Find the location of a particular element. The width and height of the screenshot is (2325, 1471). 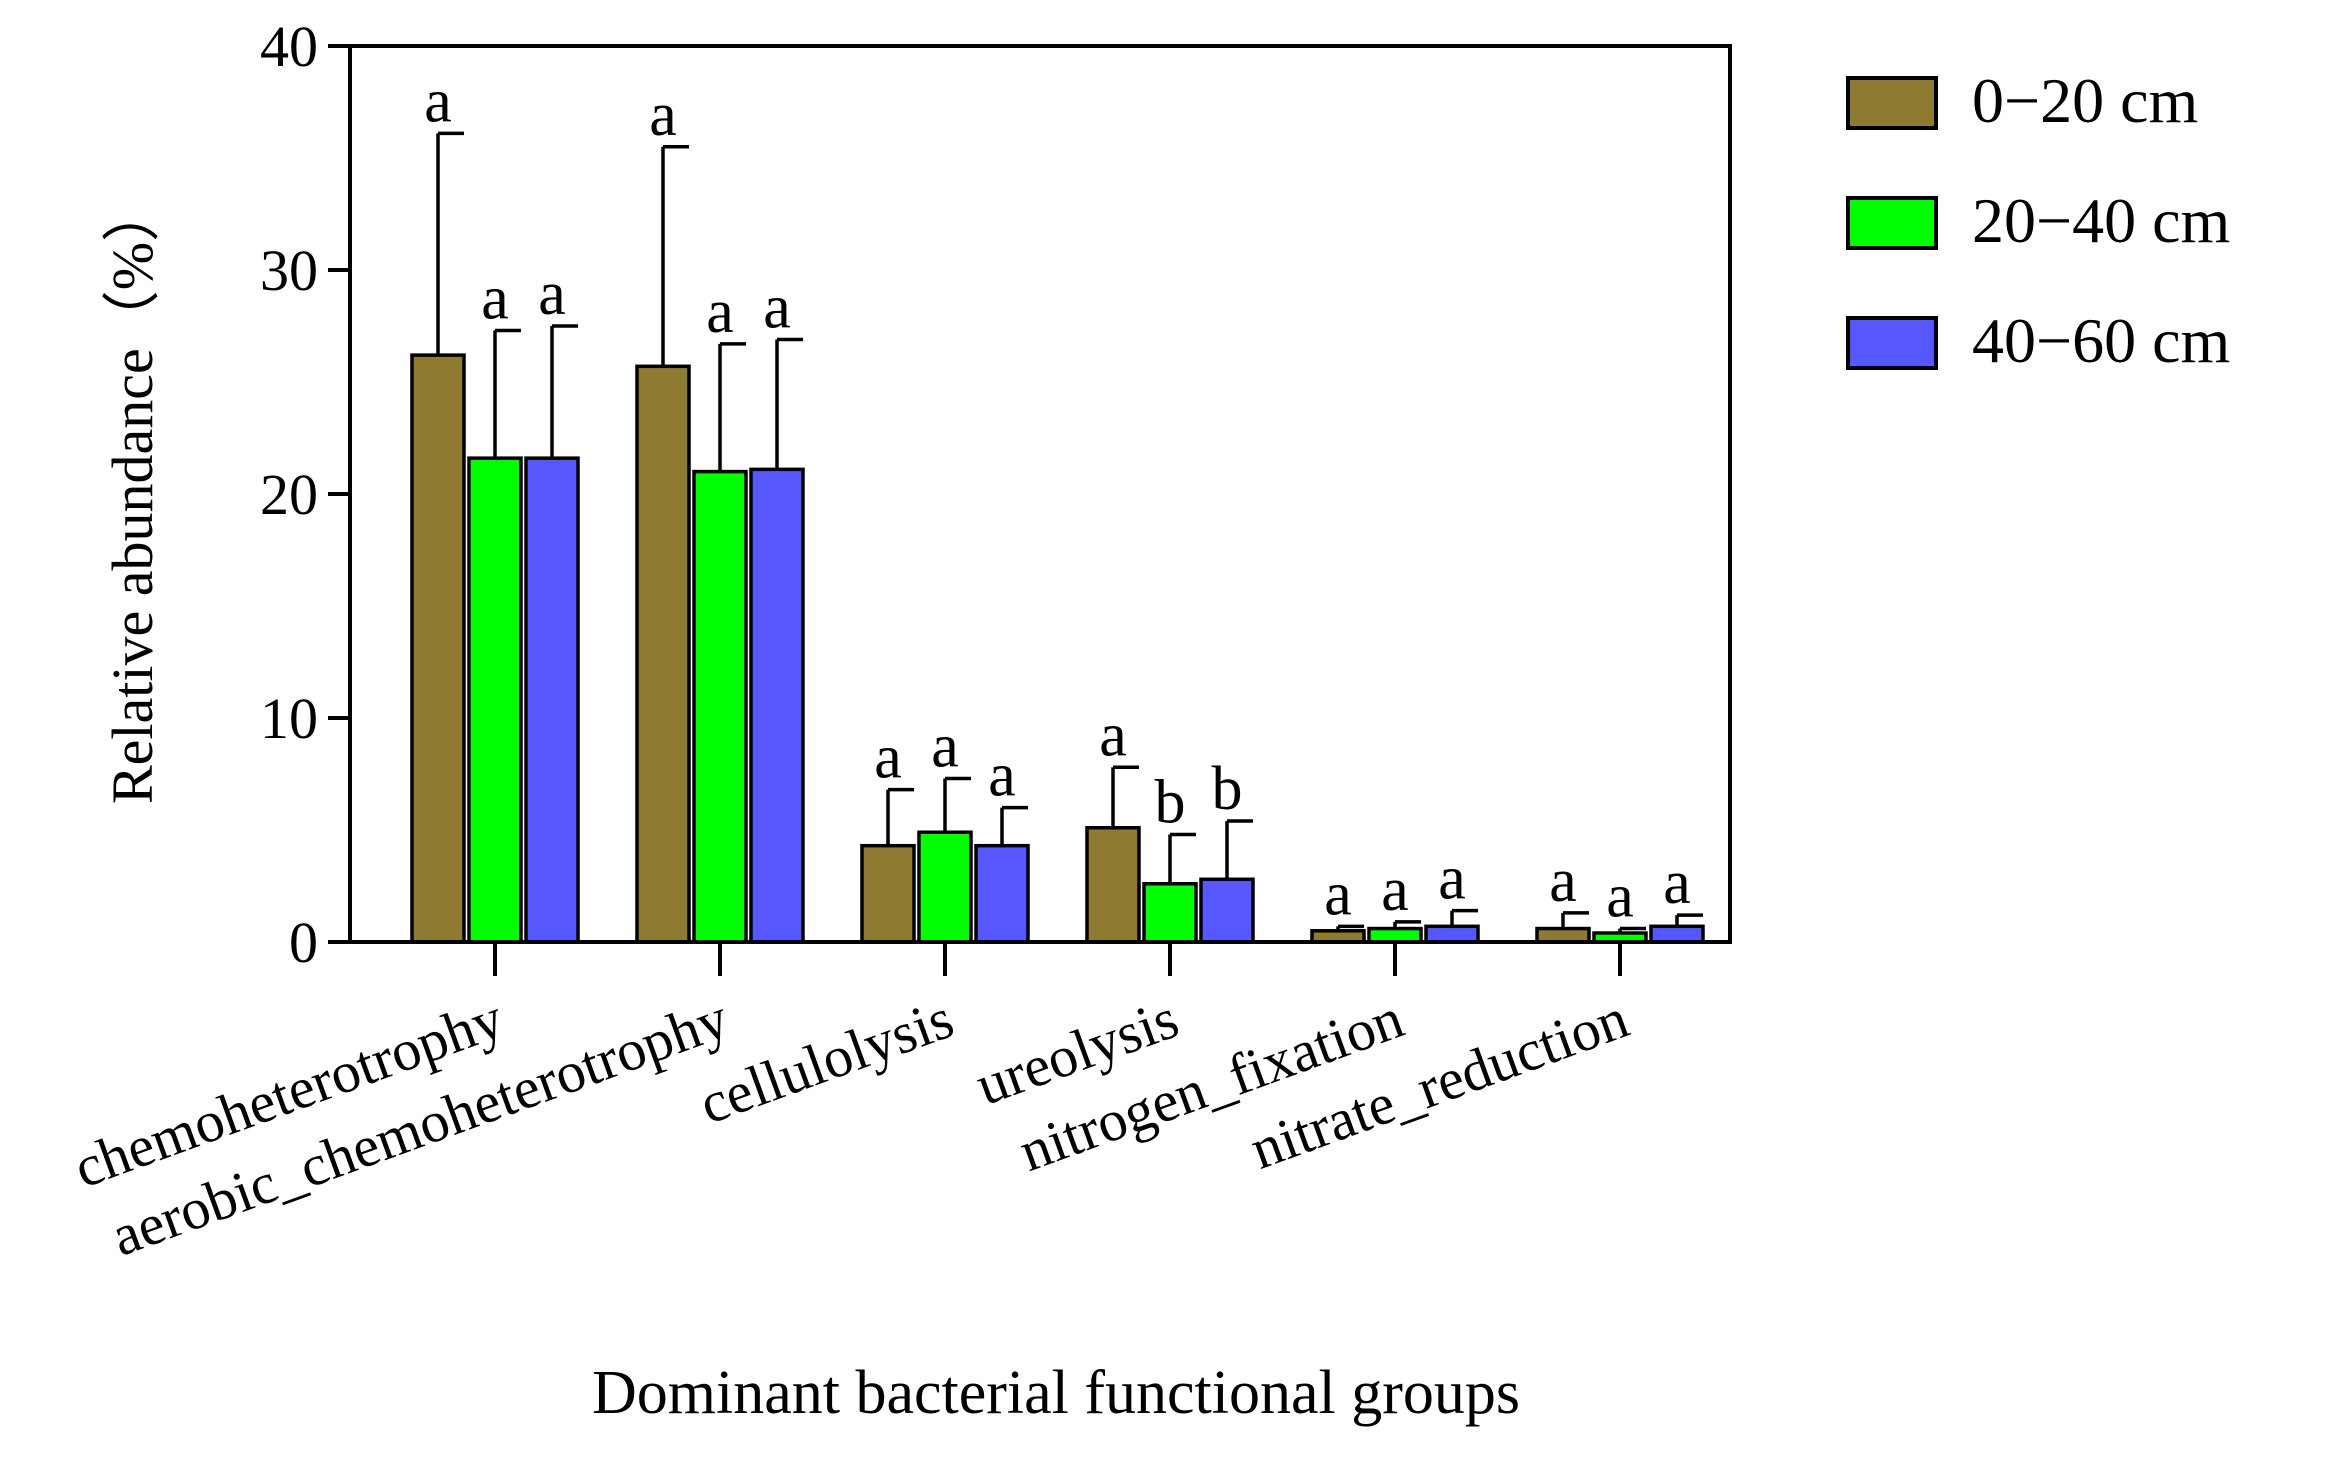

y-tick-label: 40 is located at coordinates (289, 46).